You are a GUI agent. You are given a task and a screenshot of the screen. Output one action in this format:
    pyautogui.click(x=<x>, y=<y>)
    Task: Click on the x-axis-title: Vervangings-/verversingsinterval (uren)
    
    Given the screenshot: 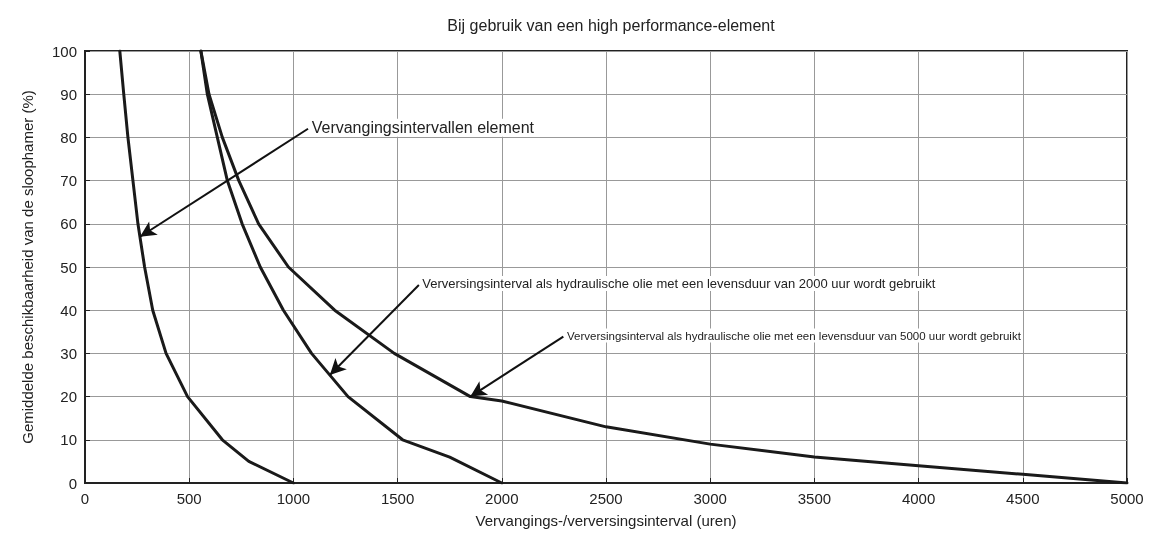 What is the action you would take?
    pyautogui.click(x=606, y=520)
    